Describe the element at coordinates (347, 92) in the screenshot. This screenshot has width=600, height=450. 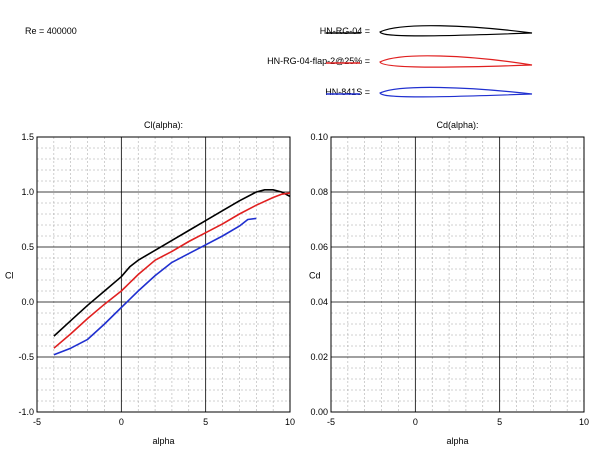
I see `legend-label-hn-841s: HN-841S =` at that location.